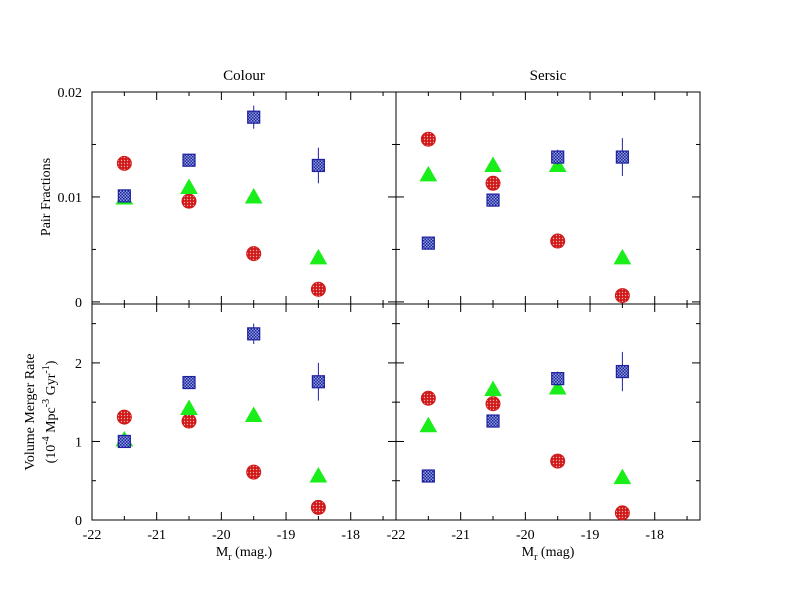  Describe the element at coordinates (30, 412) in the screenshot. I see `y-axis-label-merger-rate: Volume Merger Rate` at that location.